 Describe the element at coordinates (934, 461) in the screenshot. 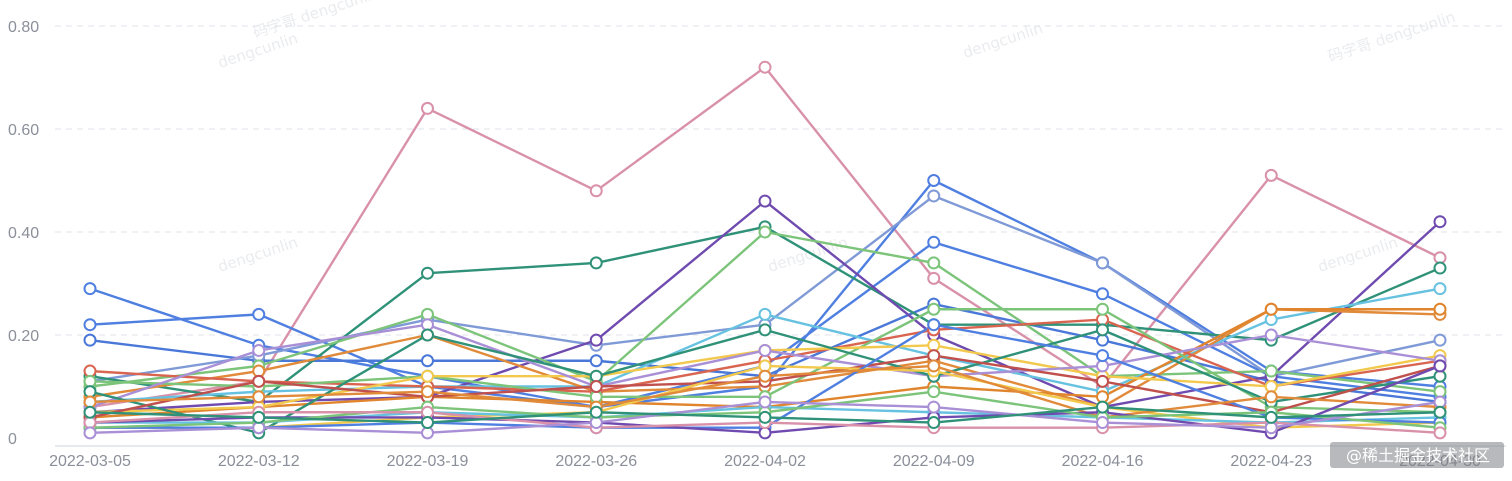

I see `x-tick-label: 2022-04-09` at that location.